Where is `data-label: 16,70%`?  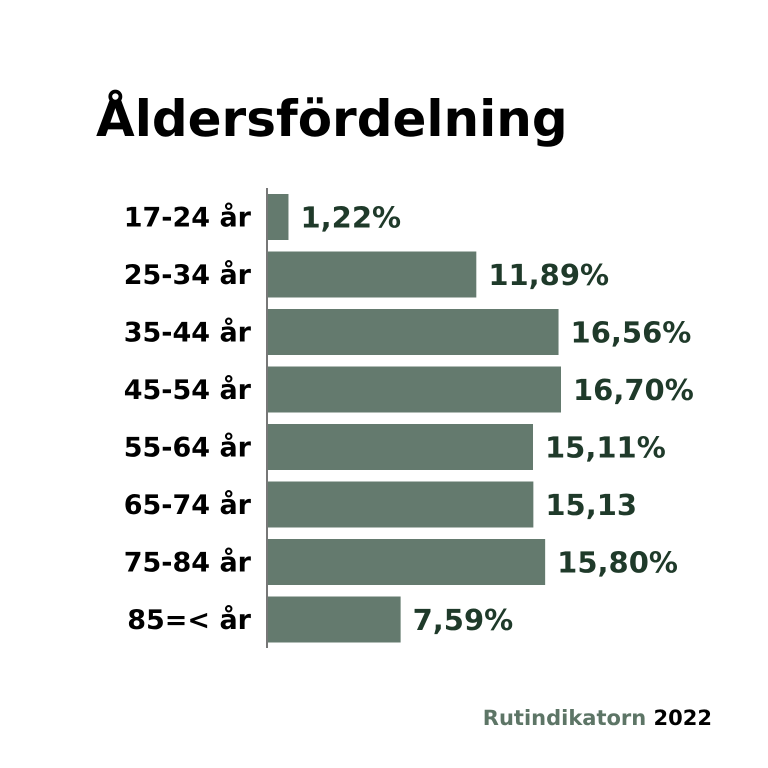
data-label: 16,70% is located at coordinates (633, 389).